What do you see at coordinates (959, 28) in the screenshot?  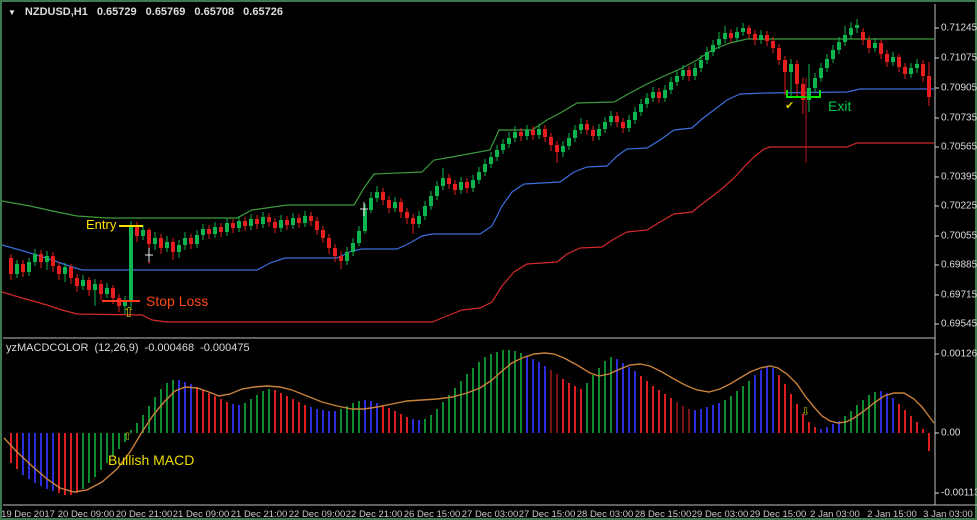 I see `price-tick-label: 0.71245` at bounding box center [959, 28].